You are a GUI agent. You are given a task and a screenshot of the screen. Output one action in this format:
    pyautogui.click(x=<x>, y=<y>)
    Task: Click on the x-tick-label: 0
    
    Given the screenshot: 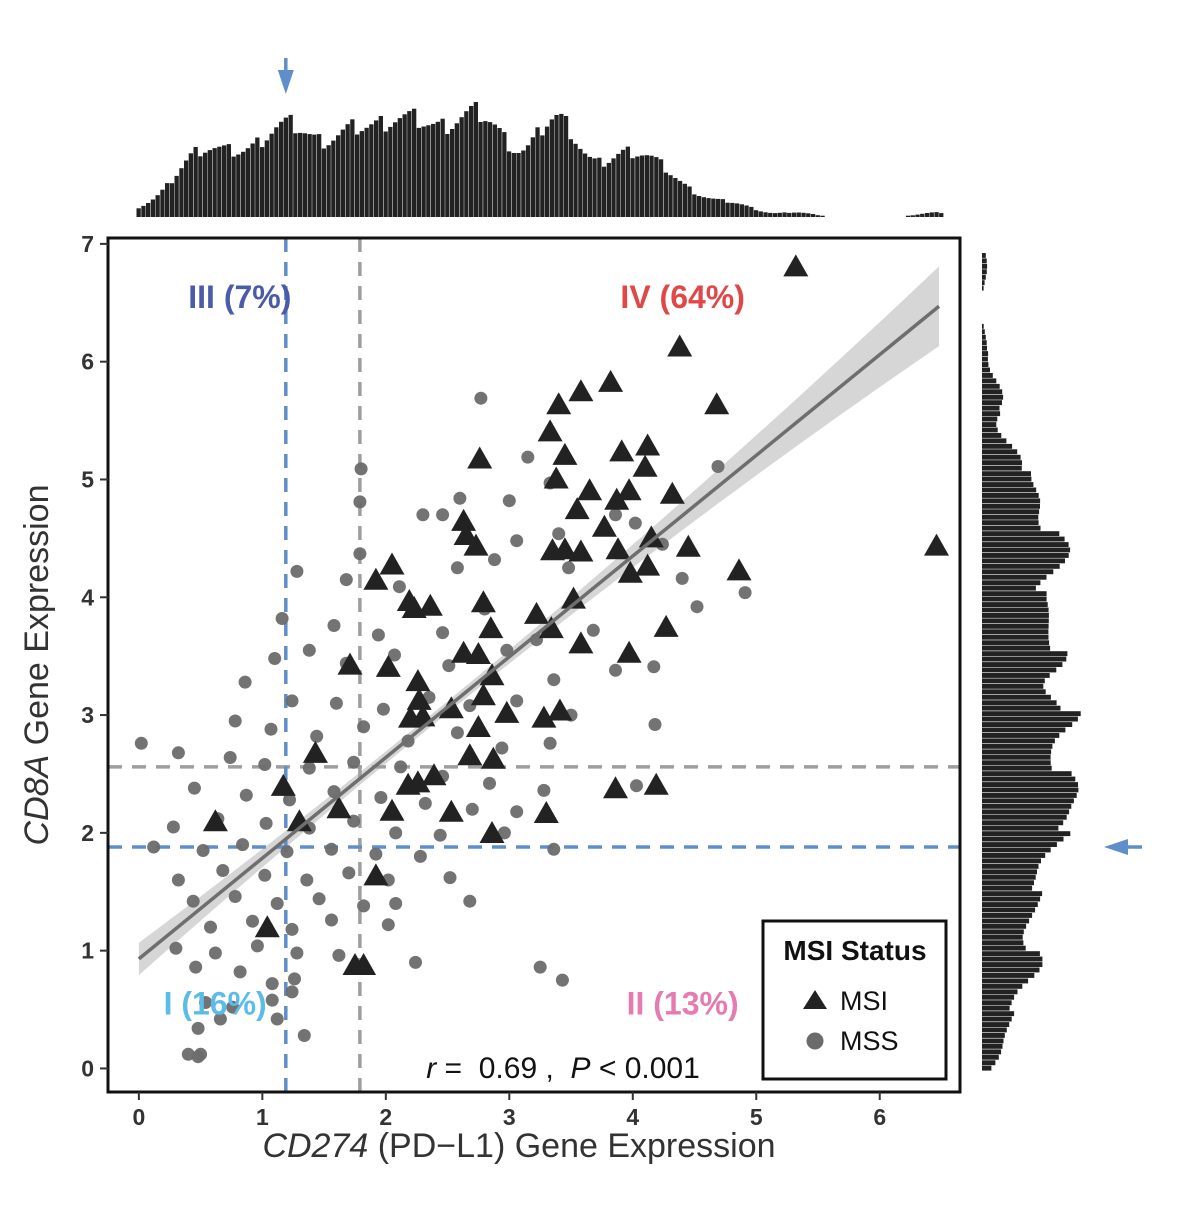 What is the action you would take?
    pyautogui.click(x=138, y=1117)
    